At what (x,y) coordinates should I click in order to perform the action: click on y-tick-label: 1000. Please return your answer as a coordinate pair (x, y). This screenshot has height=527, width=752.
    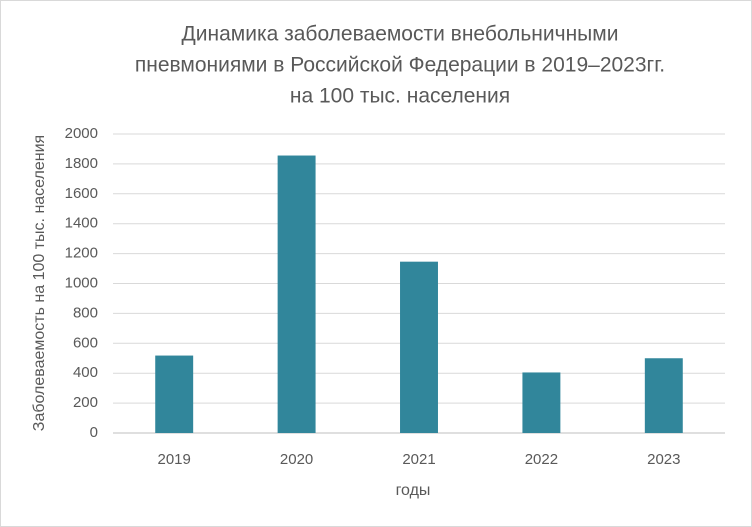
    Looking at the image, I should click on (81, 282).